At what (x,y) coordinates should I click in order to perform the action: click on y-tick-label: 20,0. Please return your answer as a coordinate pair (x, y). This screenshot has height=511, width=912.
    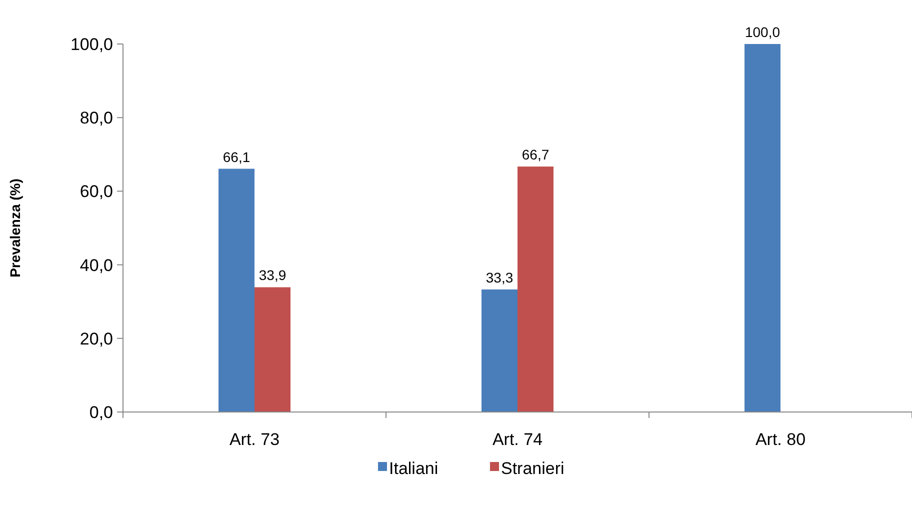
    Looking at the image, I should click on (96, 338).